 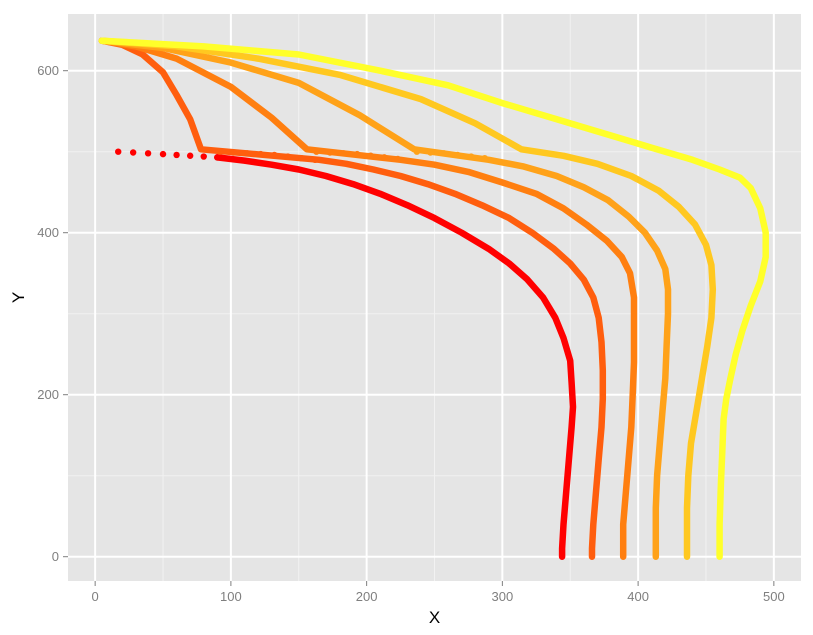 What do you see at coordinates (52, 313) in the screenshot?
I see `y-axis: 0 200 400 600` at bounding box center [52, 313].